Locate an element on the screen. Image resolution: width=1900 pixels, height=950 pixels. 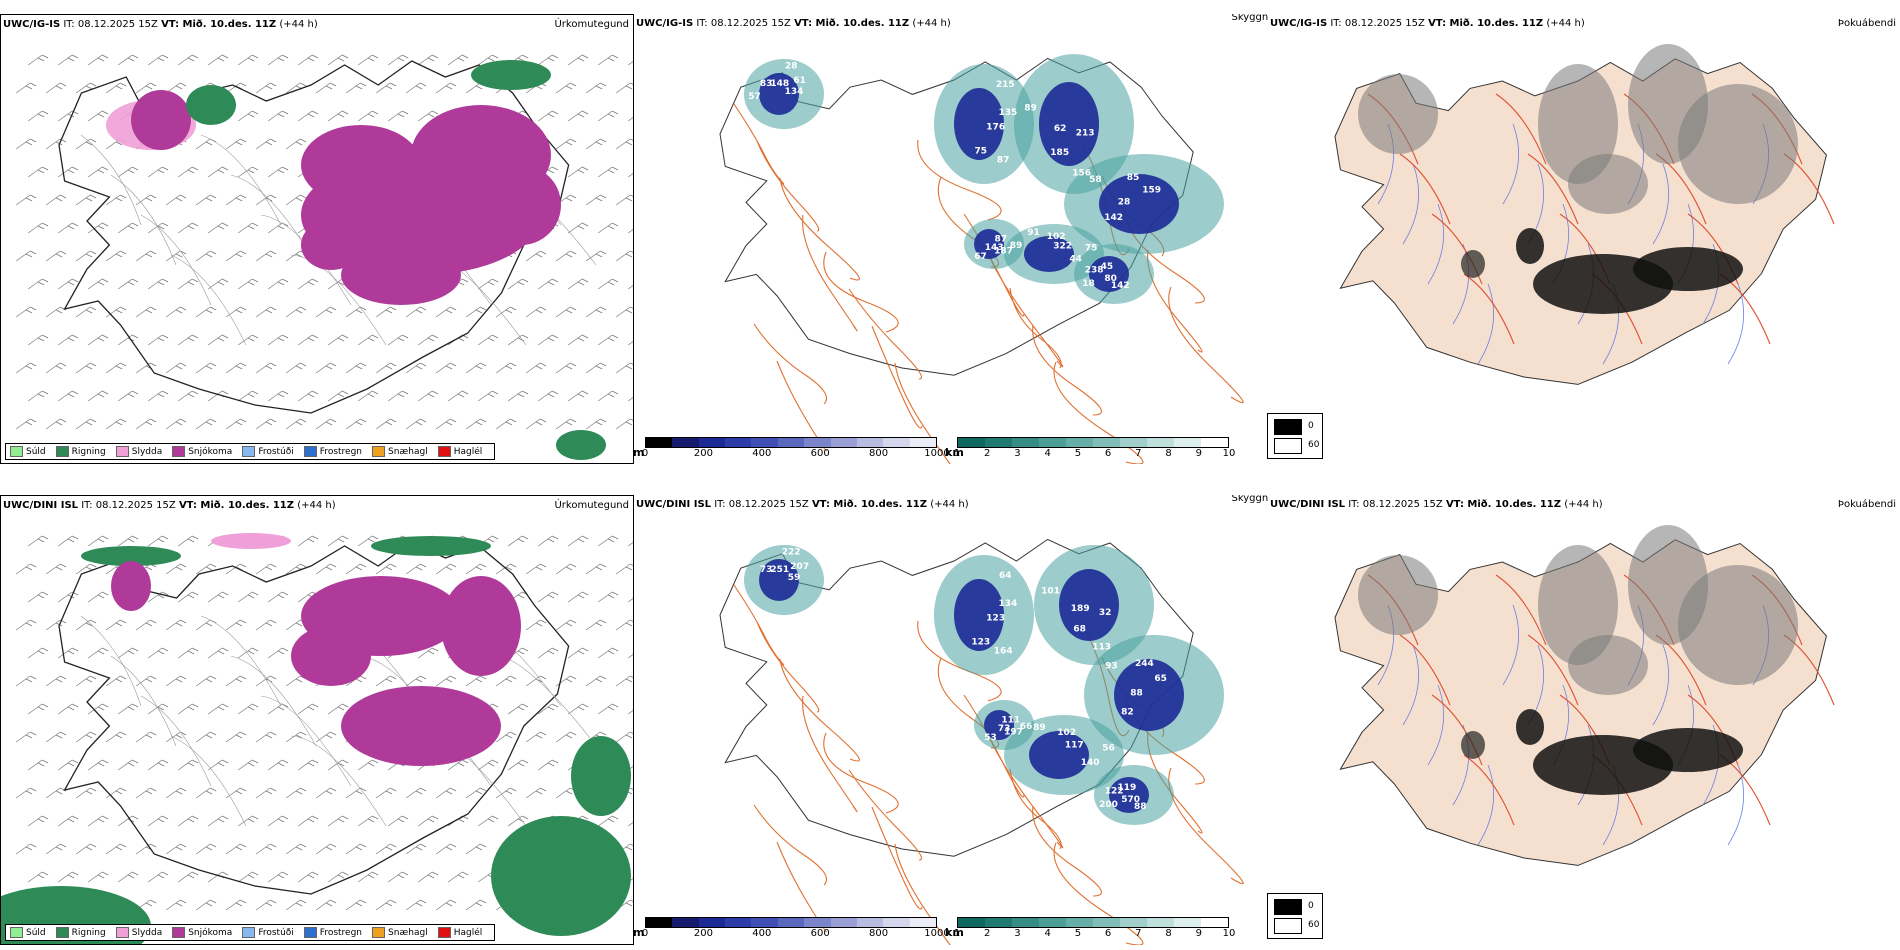
visibility-value: 123 is located at coordinates (980, 643).